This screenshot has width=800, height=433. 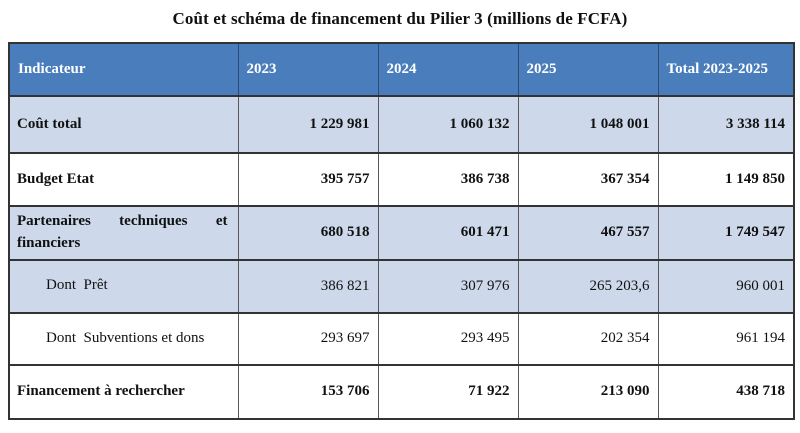 What do you see at coordinates (725, 391) in the screenshot?
I see `cell-value: 438 718` at bounding box center [725, 391].